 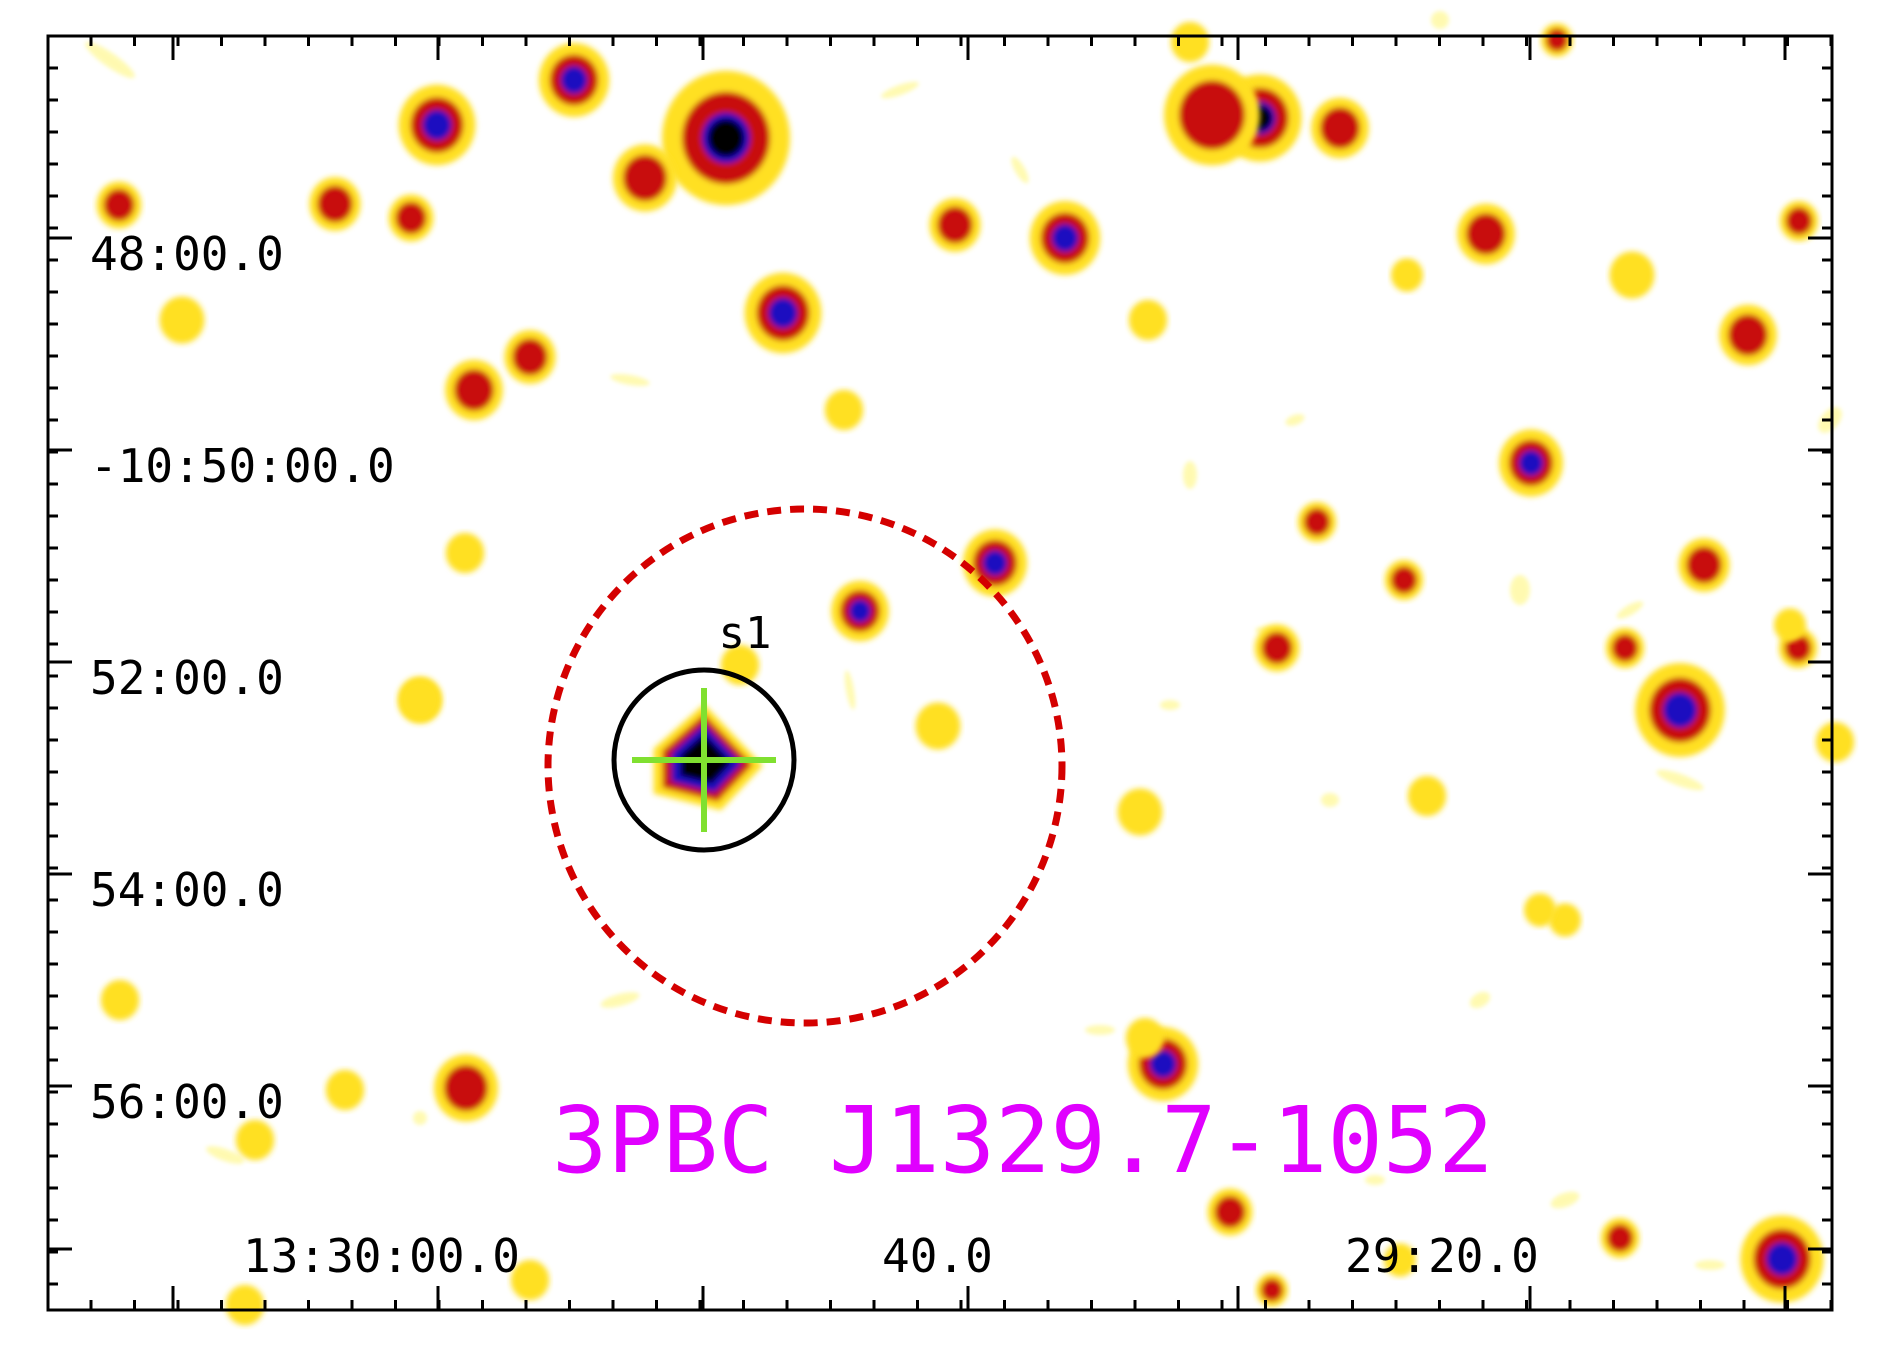 What do you see at coordinates (187, 678) in the screenshot?
I see `dec-tick-label: 52:00.0` at bounding box center [187, 678].